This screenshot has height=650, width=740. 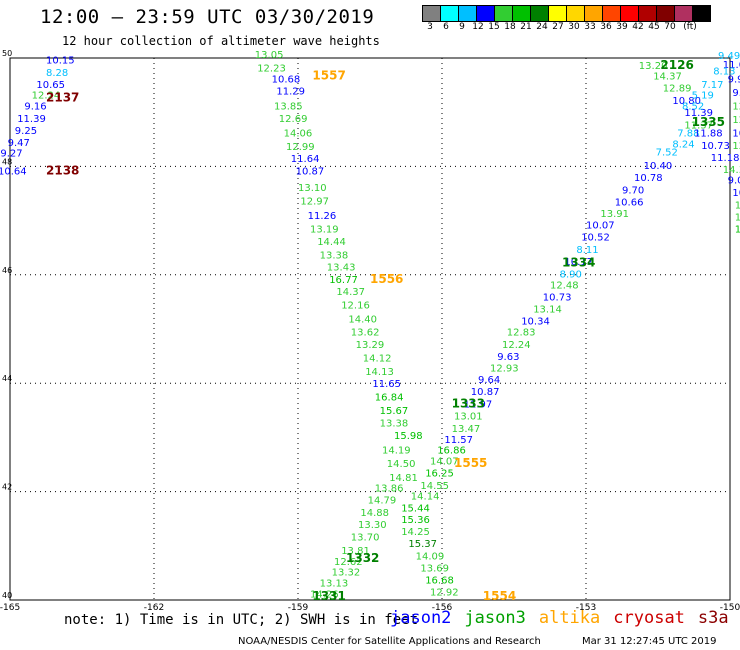 I want to click on wave-height-value: 8.52, so click(x=693, y=106).